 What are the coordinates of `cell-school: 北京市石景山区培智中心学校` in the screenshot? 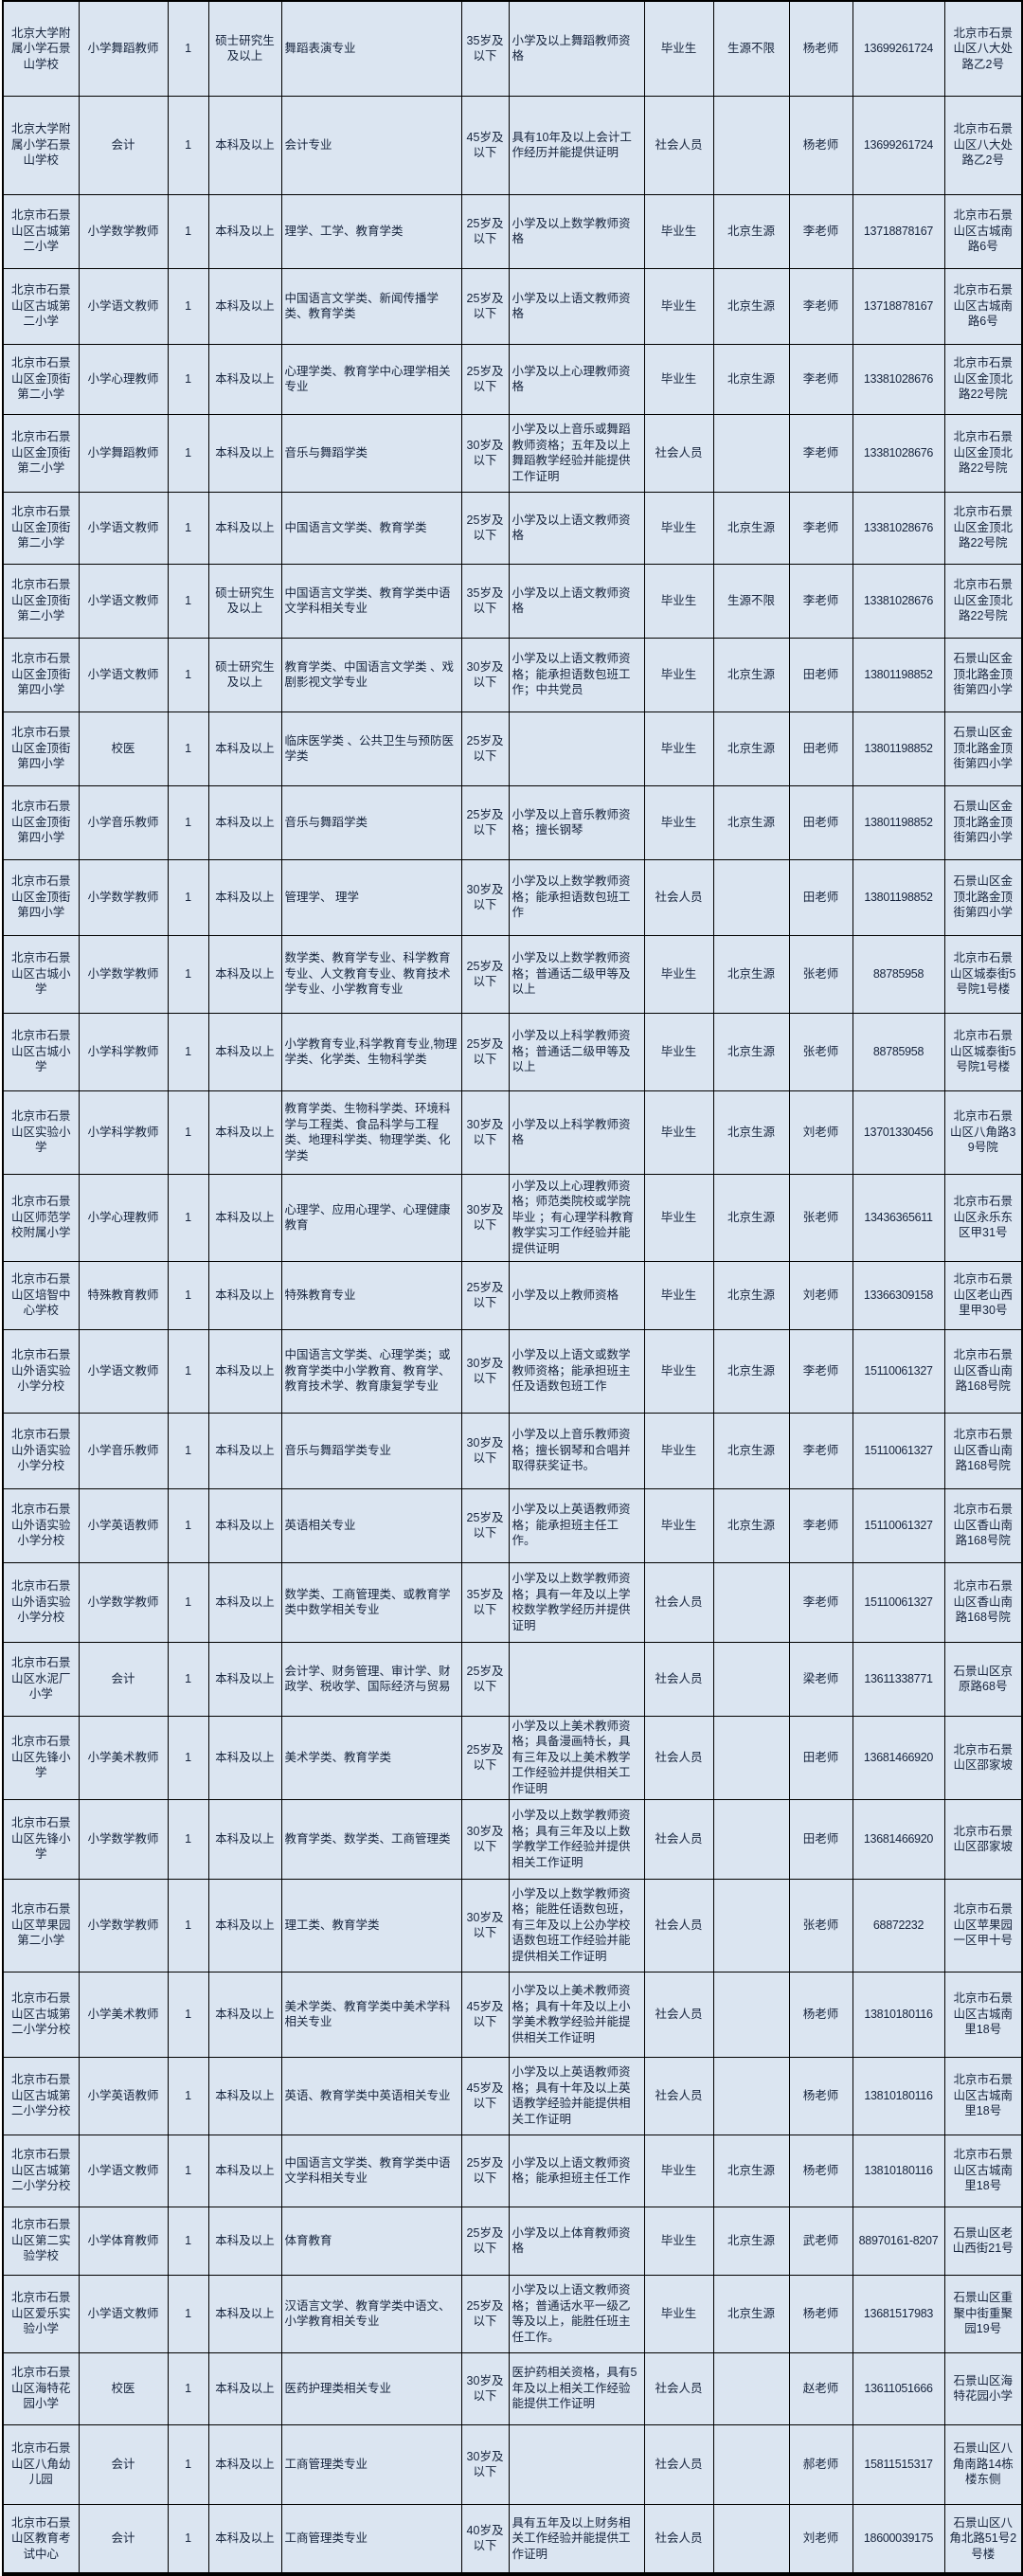 It's located at (41, 1295).